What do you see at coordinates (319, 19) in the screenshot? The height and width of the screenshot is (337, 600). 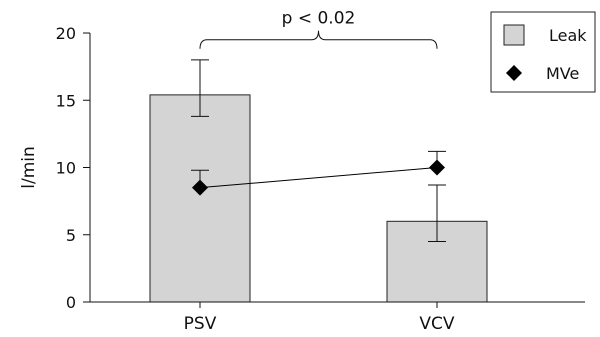 I see `significance-label: p < 0.02` at bounding box center [319, 19].